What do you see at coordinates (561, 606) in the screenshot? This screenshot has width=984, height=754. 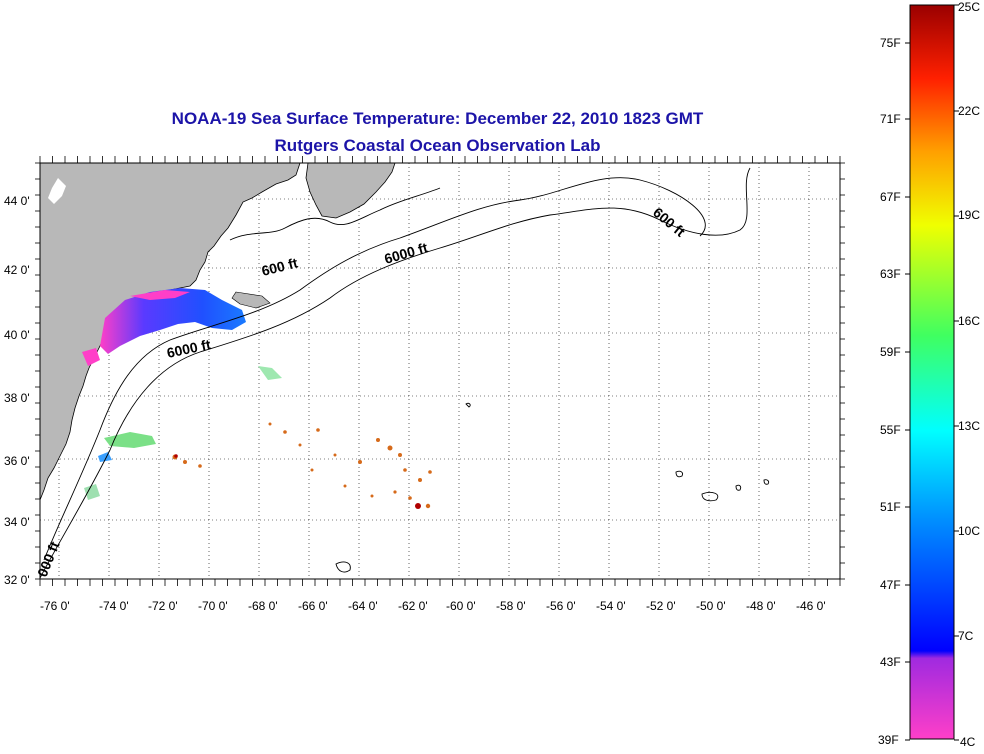 I see `lon-label: -56 0'` at bounding box center [561, 606].